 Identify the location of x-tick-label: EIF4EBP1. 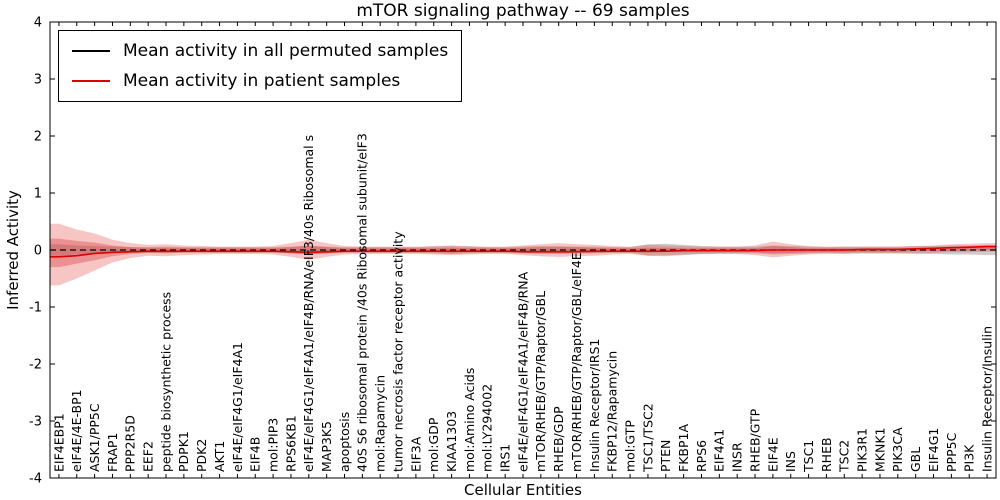
(58, 442).